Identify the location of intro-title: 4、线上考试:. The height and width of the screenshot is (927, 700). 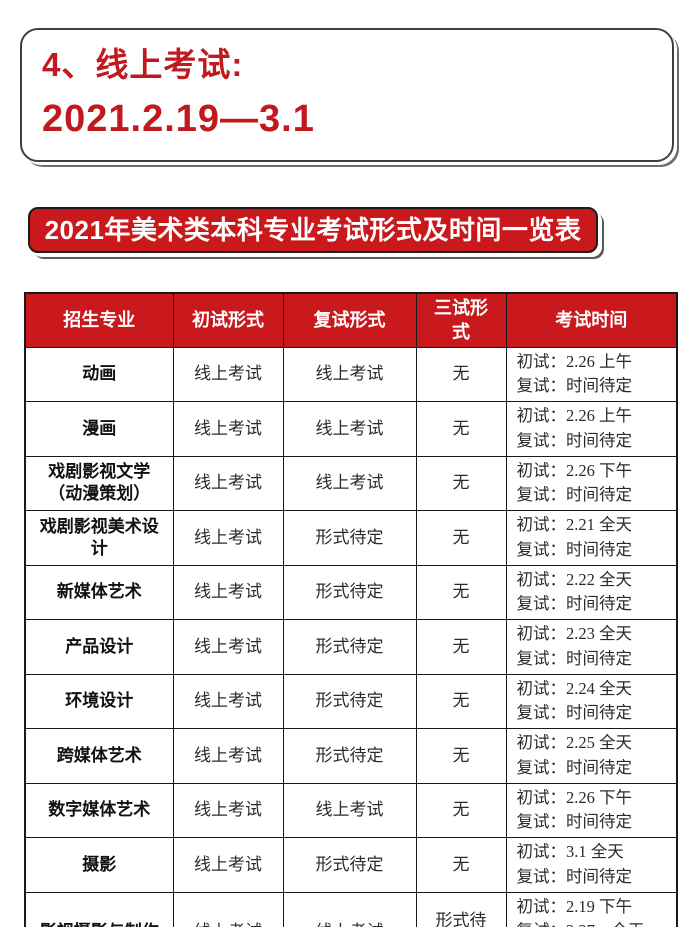
(143, 64).